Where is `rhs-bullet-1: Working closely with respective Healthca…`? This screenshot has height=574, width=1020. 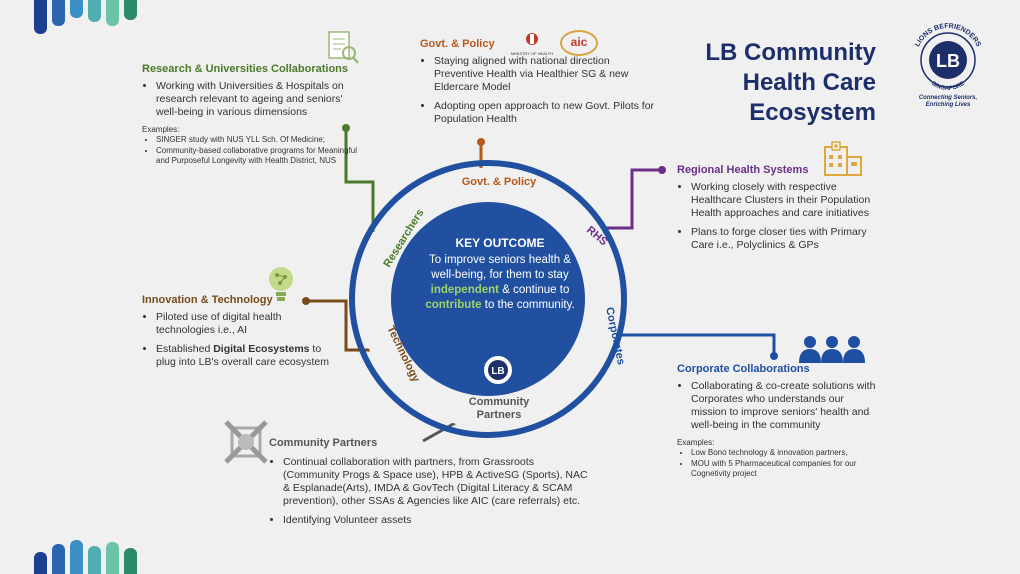
rhs-bullet-1: Working closely with respective Healthca… is located at coordinates (784, 200).